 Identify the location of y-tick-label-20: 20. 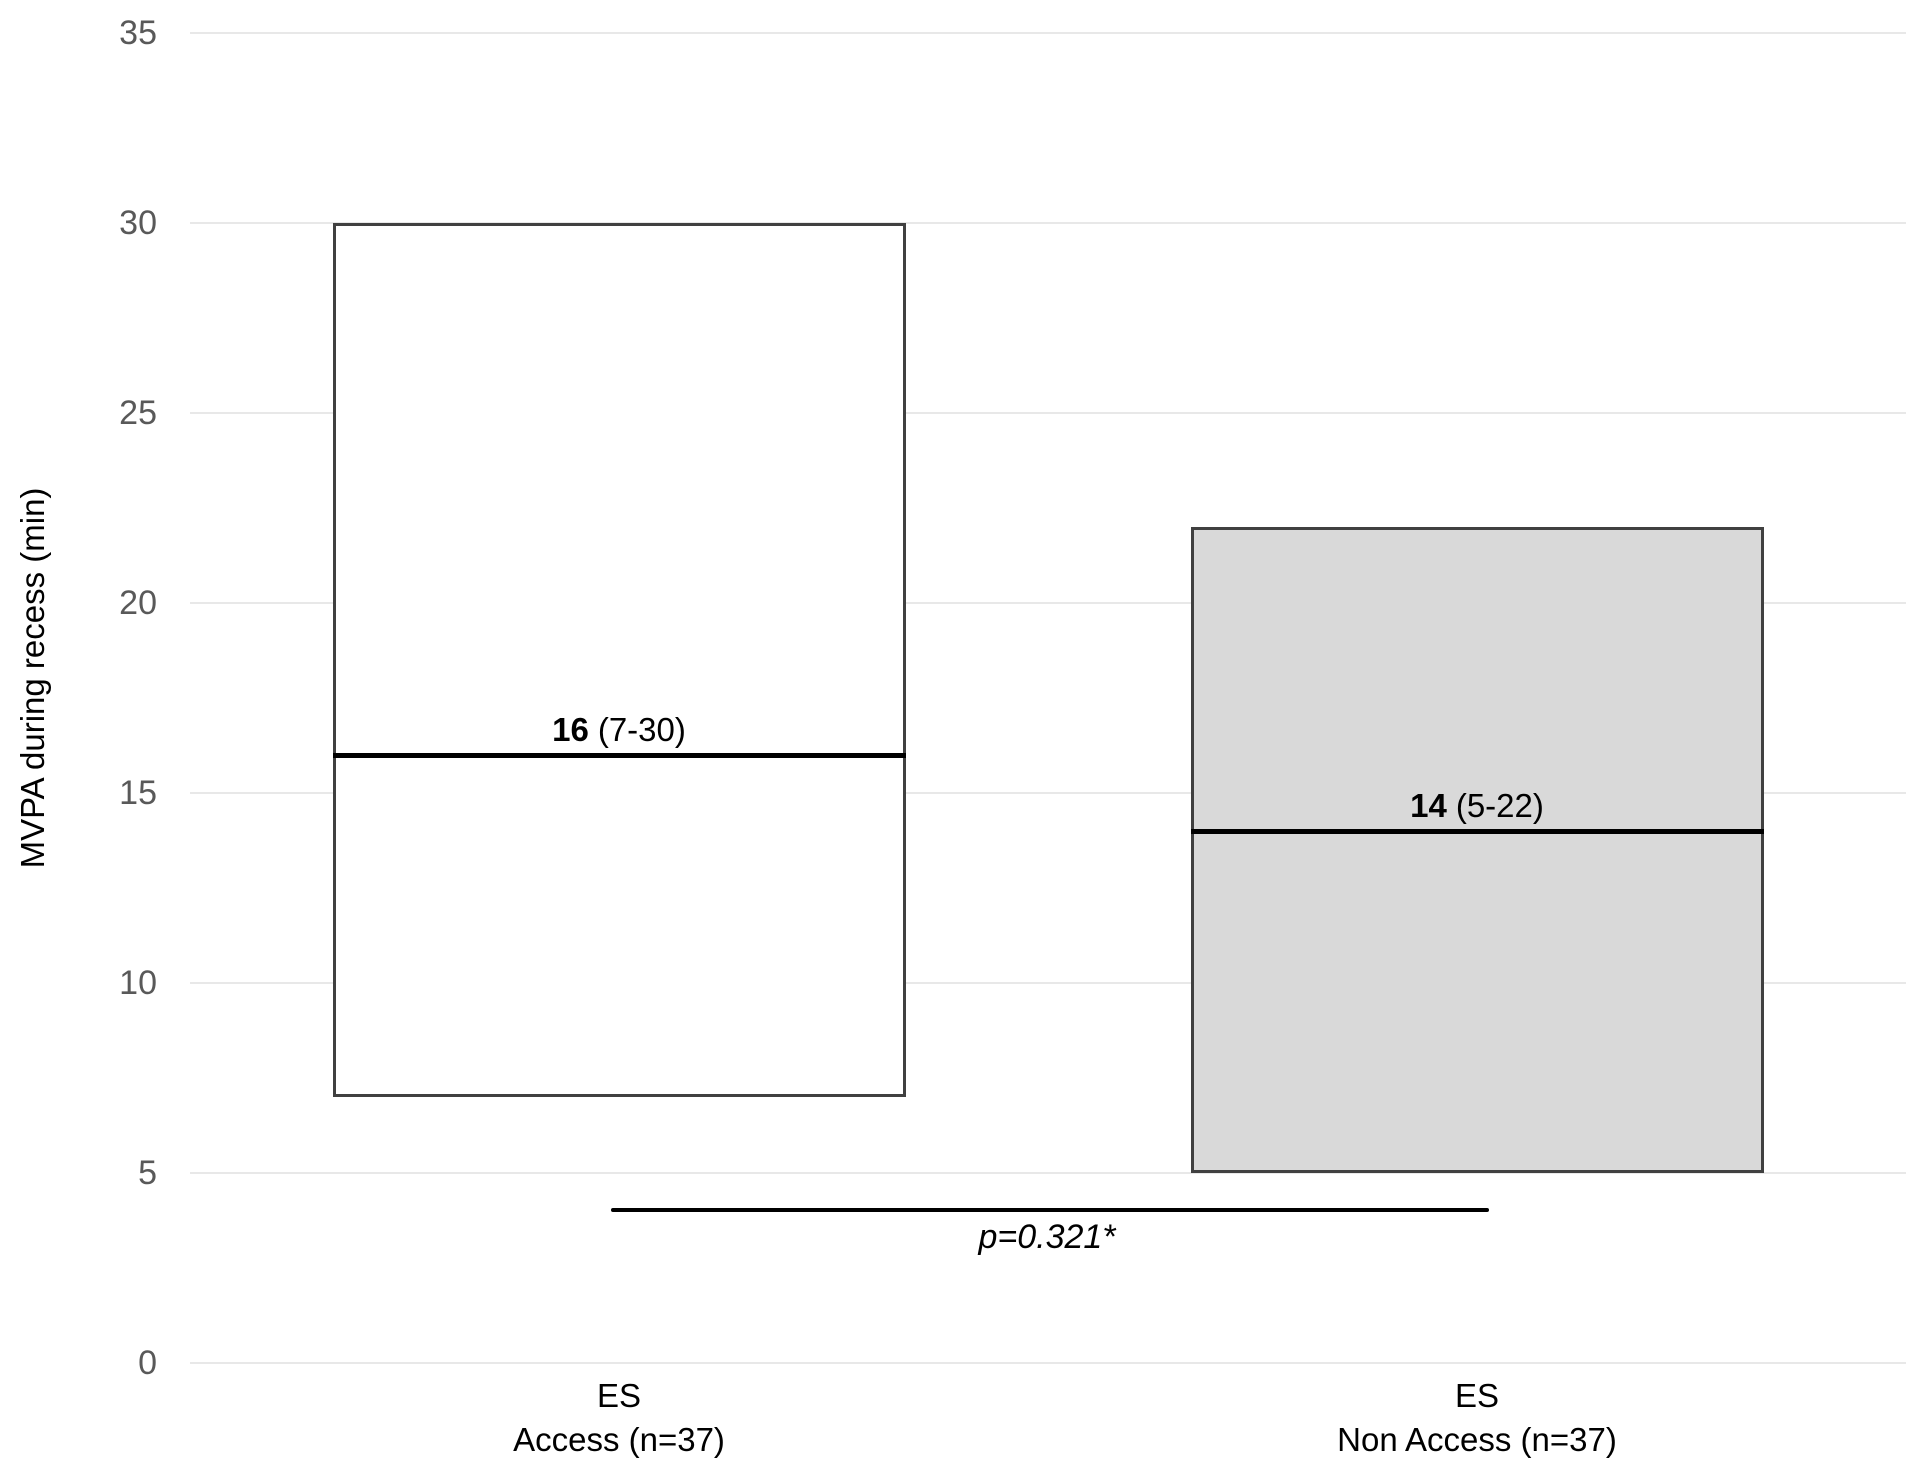
(138, 603).